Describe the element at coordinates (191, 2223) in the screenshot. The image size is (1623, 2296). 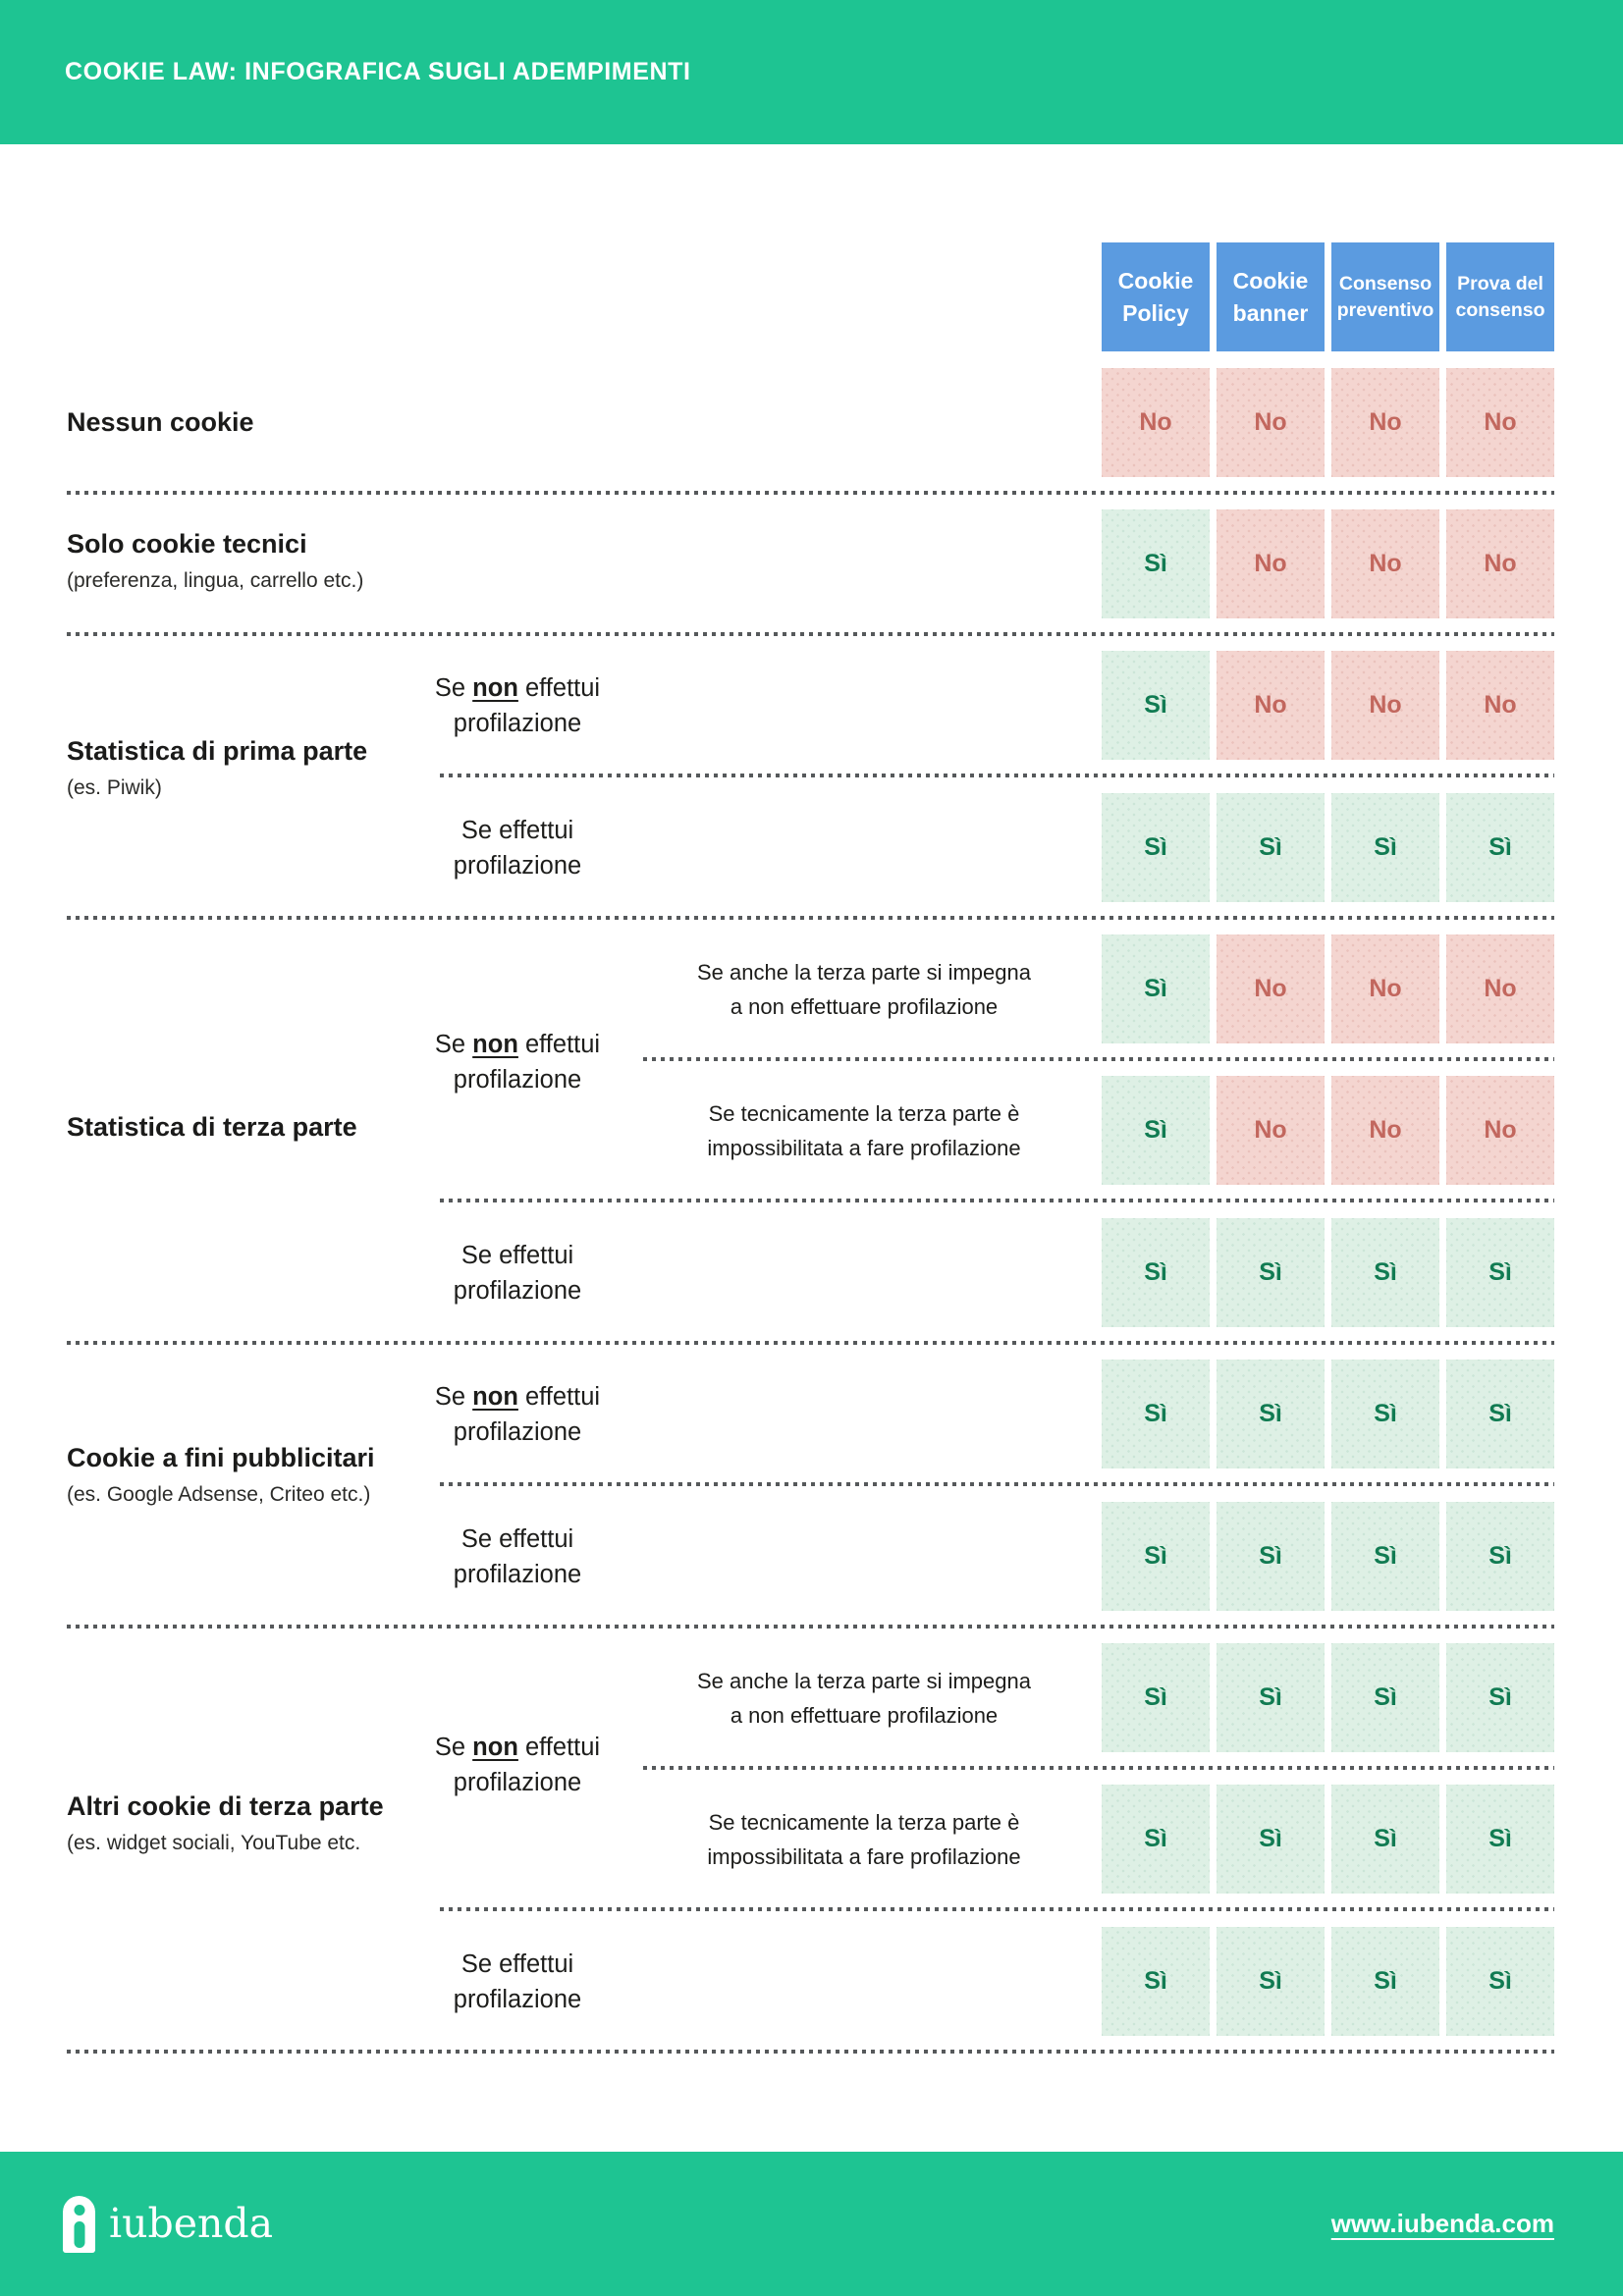
I see `brand-name: iubenda` at that location.